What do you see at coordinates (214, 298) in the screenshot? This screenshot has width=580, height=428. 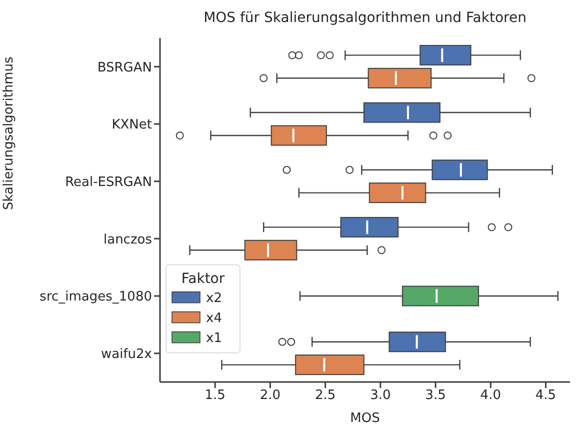 I see `legend-label: x2` at bounding box center [214, 298].